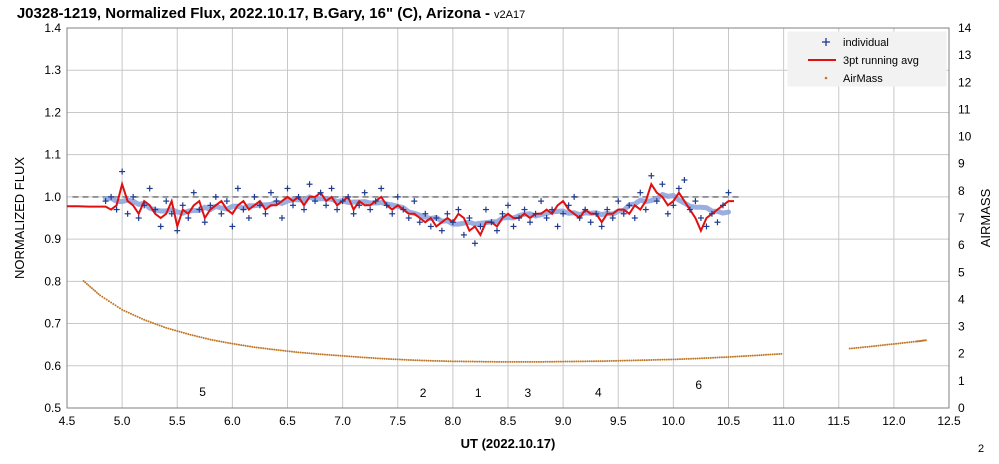  Describe the element at coordinates (618, 421) in the screenshot. I see `x-tick-label: 9.5` at that location.